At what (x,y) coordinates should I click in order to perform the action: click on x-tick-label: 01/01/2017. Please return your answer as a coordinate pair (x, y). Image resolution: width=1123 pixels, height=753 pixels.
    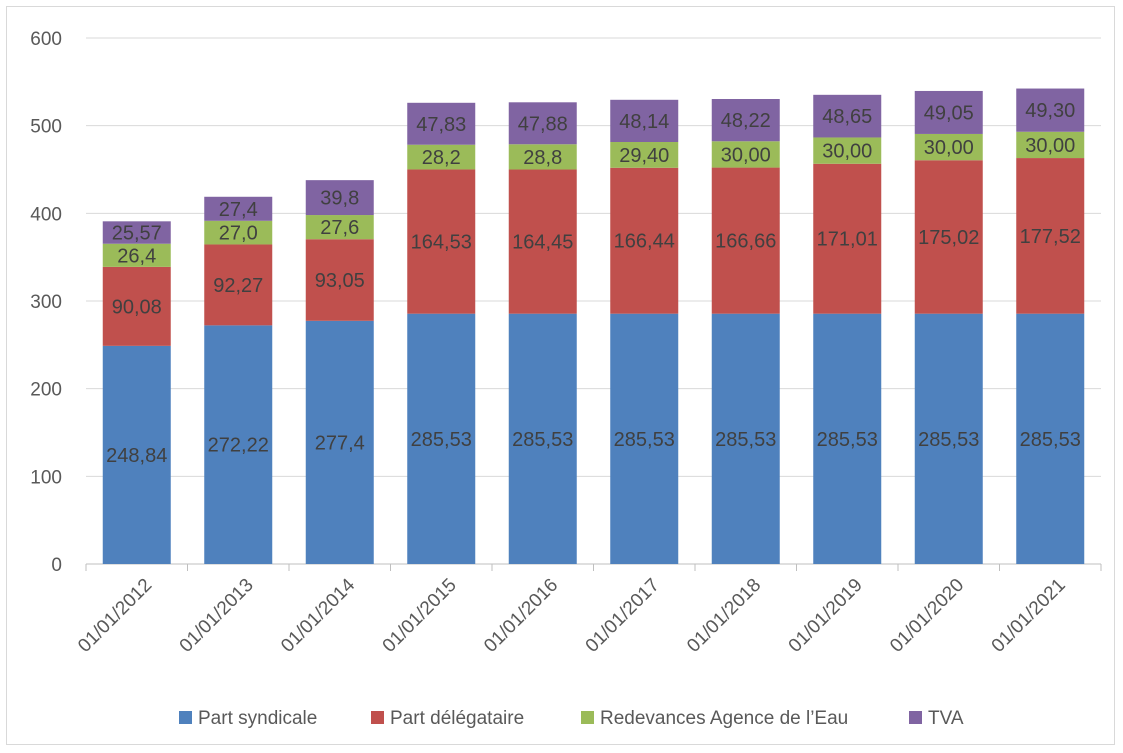
    Looking at the image, I should click on (623, 616).